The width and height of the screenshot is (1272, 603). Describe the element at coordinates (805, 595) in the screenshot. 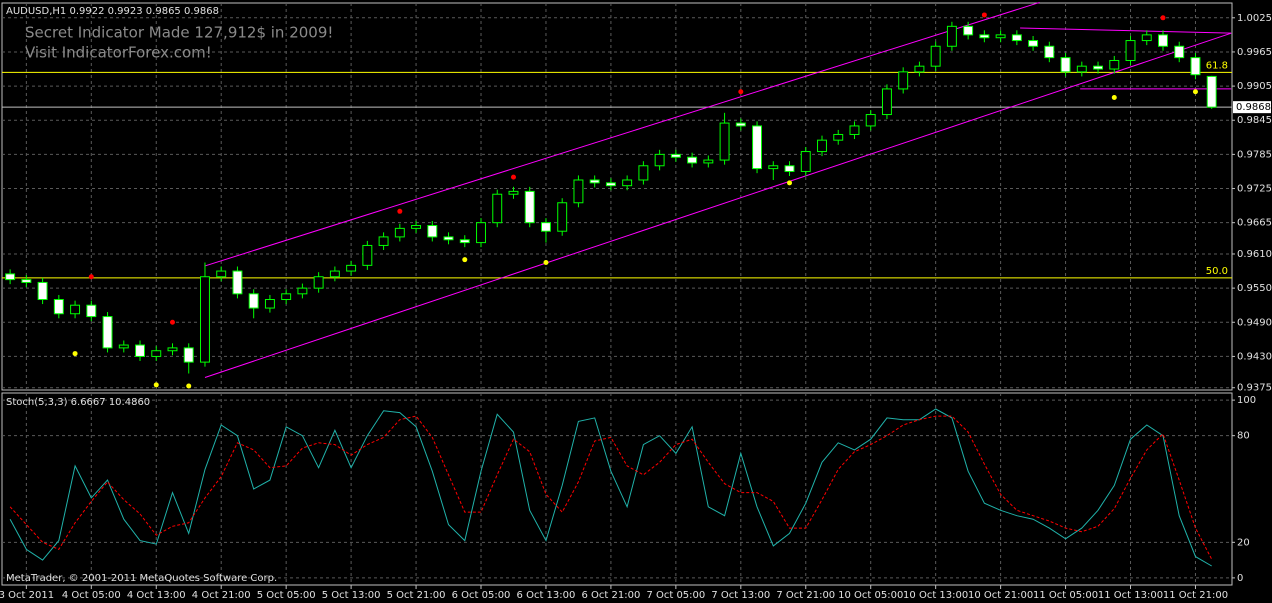

I see `x-tick-label: 7 Oct 21:00` at that location.